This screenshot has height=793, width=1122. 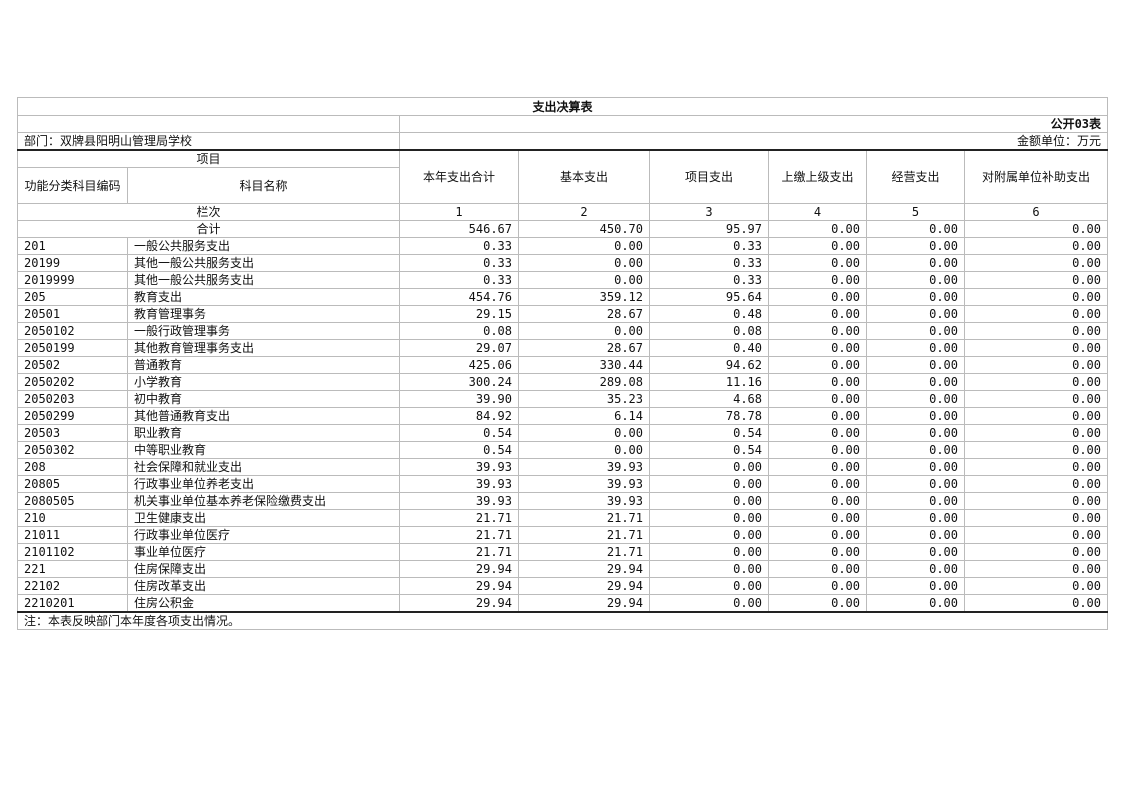 What do you see at coordinates (263, 263) in the screenshot?
I see `subject-name: 其他一般公共服务支出` at bounding box center [263, 263].